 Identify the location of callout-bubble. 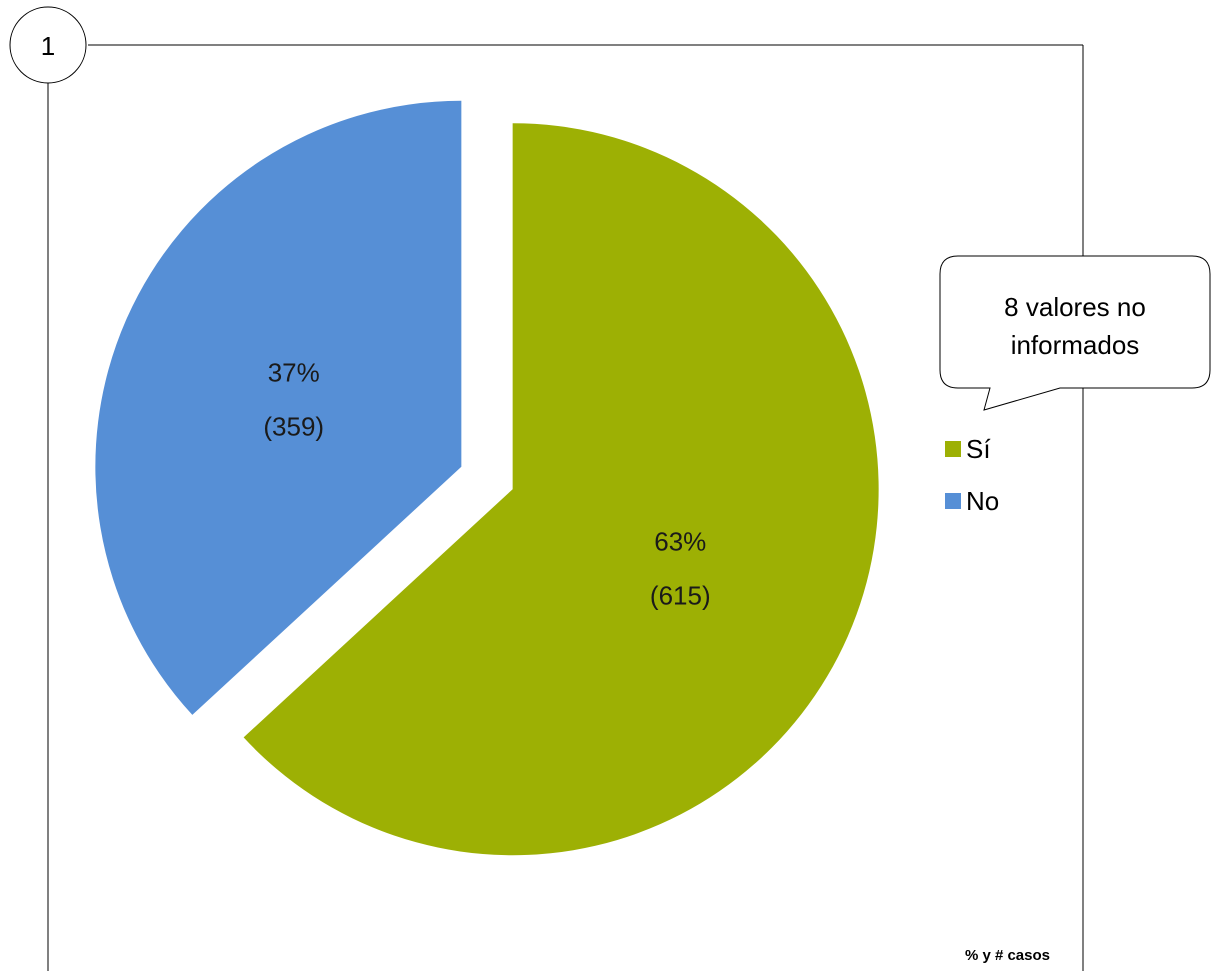
(1075, 333).